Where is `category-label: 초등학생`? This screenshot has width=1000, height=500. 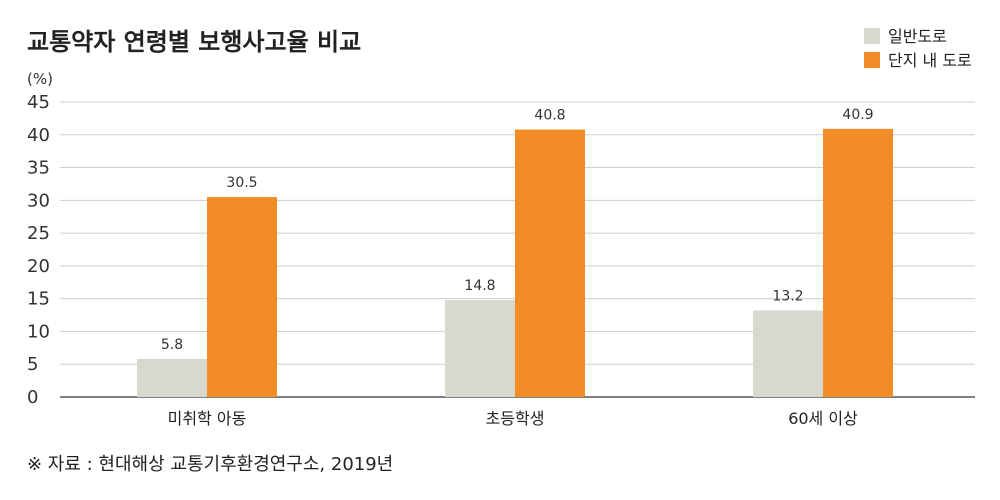 category-label: 초등학생 is located at coordinates (515, 418).